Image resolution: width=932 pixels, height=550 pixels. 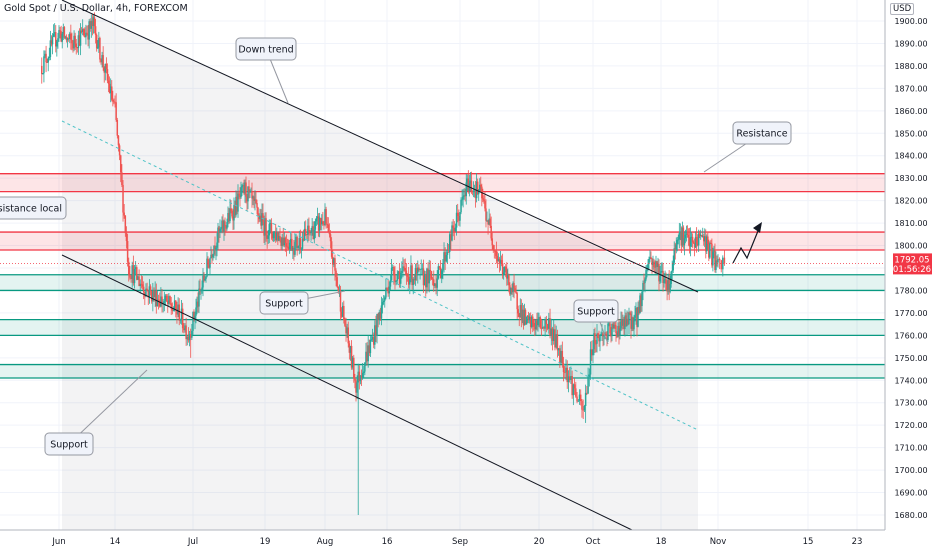 I want to click on down-trend-callout-text: Down trend, so click(x=265, y=50).